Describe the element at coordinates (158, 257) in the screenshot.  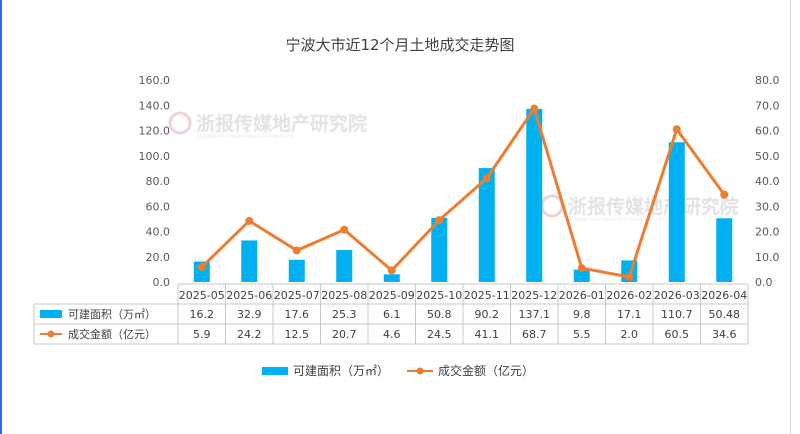
I see `y-left-tick-label: 20.0` at that location.